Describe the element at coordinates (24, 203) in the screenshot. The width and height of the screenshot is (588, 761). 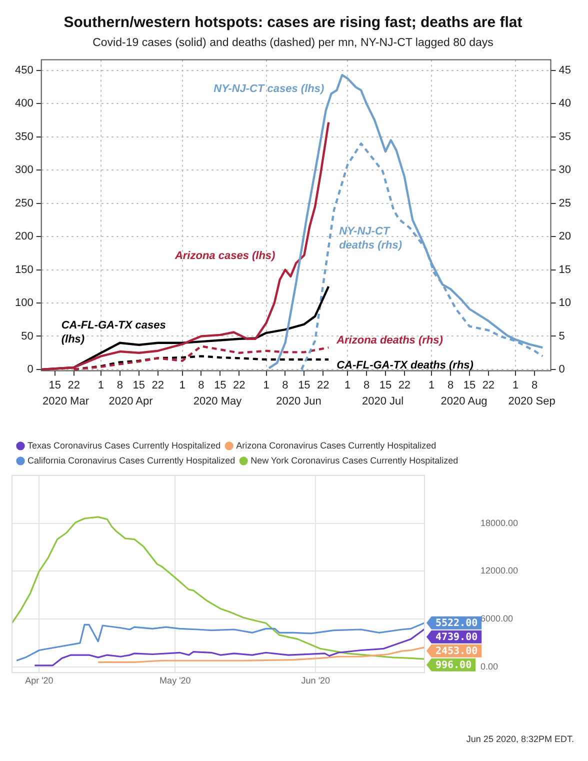
I see `y-tick-label: 250` at that location.